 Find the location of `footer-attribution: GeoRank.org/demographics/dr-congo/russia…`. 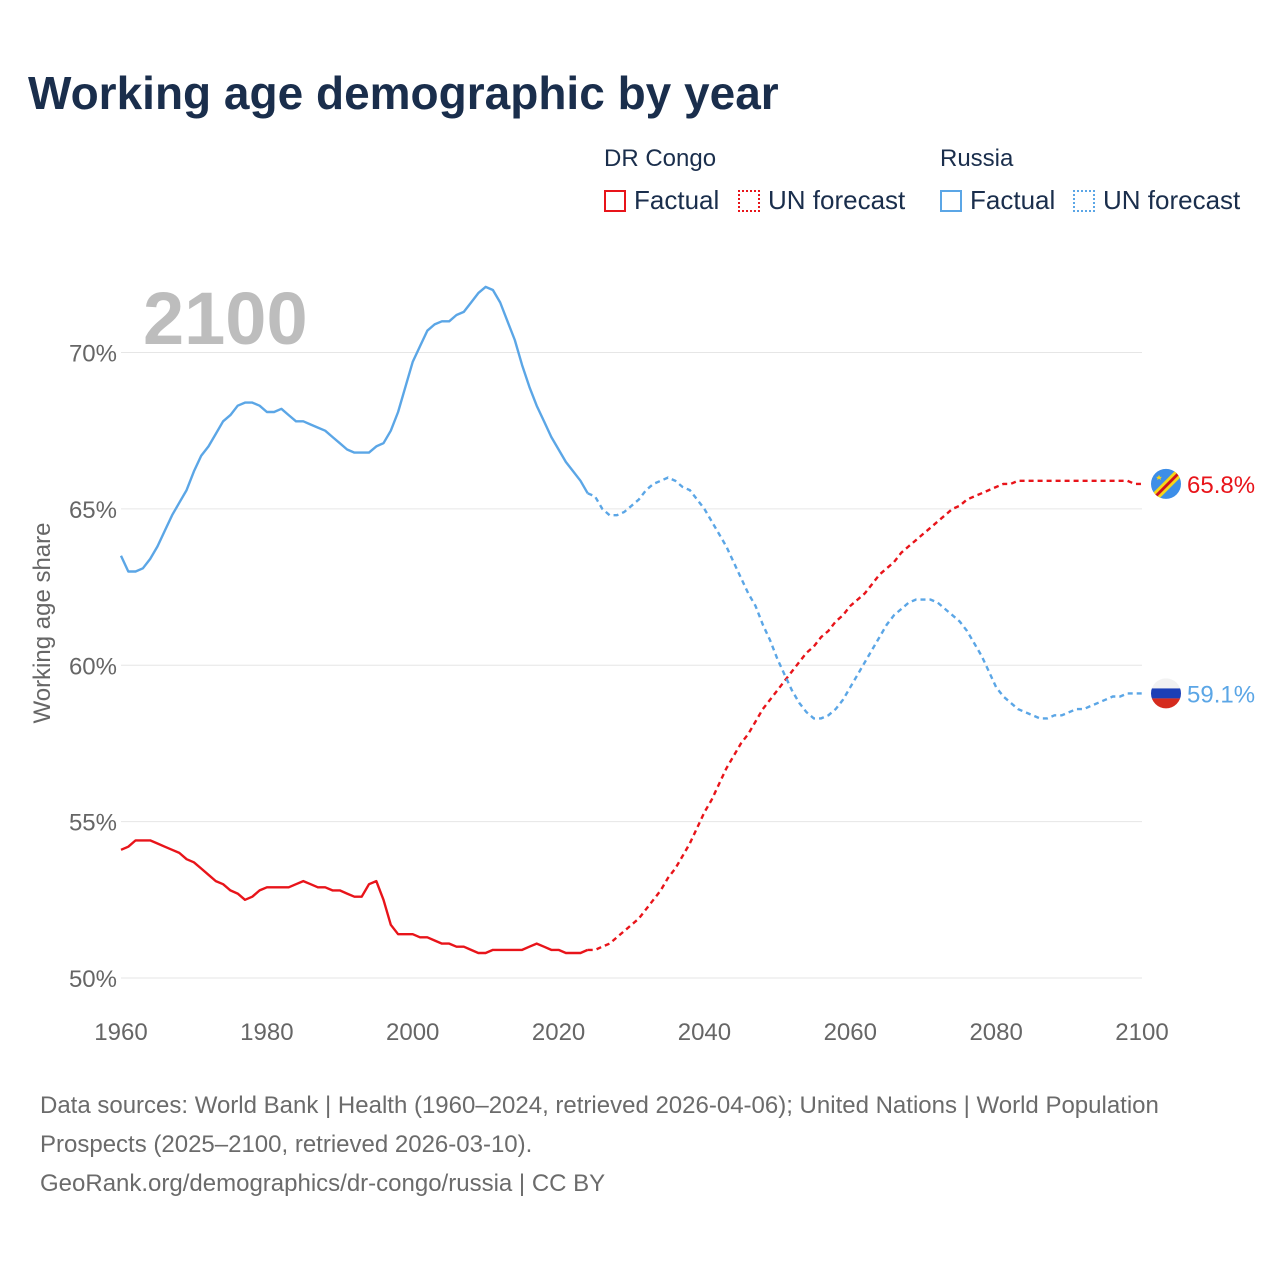

footer-attribution: GeoRank.org/demographics/dr-congo/russia… is located at coordinates (323, 1183).